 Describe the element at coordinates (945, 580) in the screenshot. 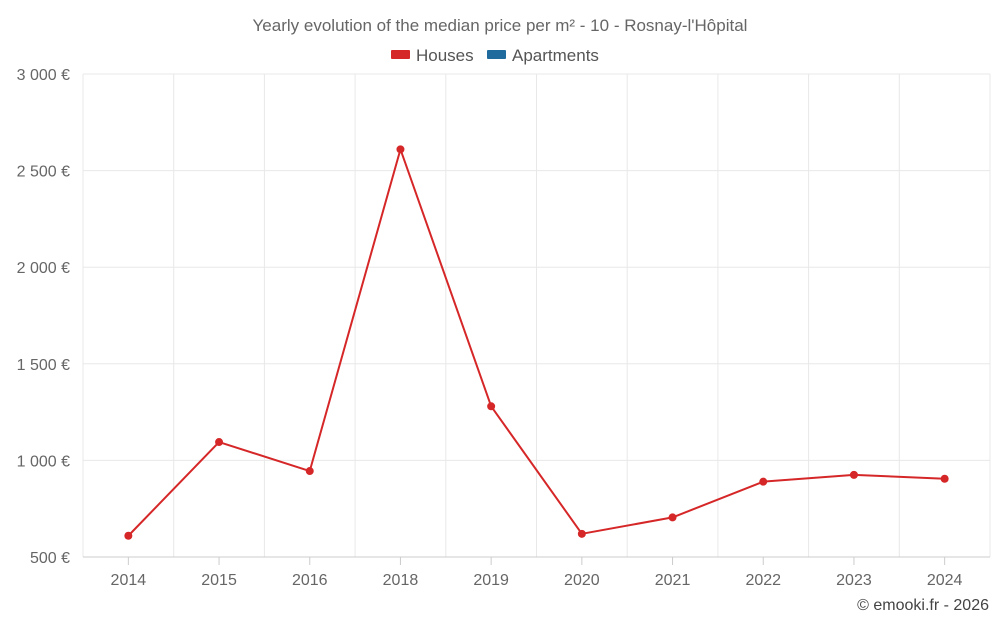

I see `x-tick-label: 2024` at that location.